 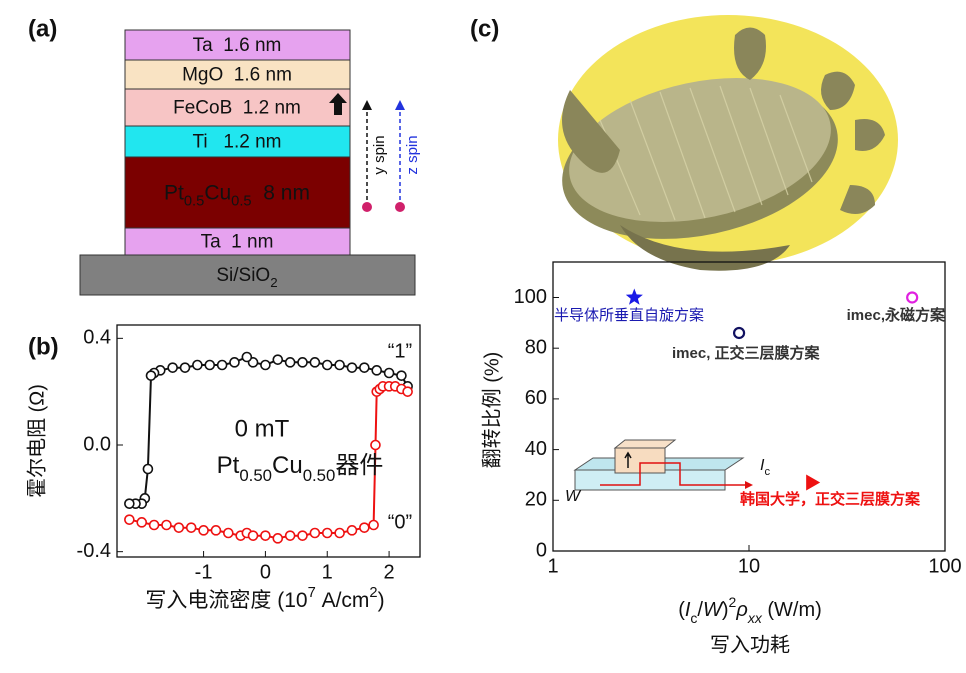 I want to click on y-axis-label: 翻转比例 (%), so click(x=491, y=410).